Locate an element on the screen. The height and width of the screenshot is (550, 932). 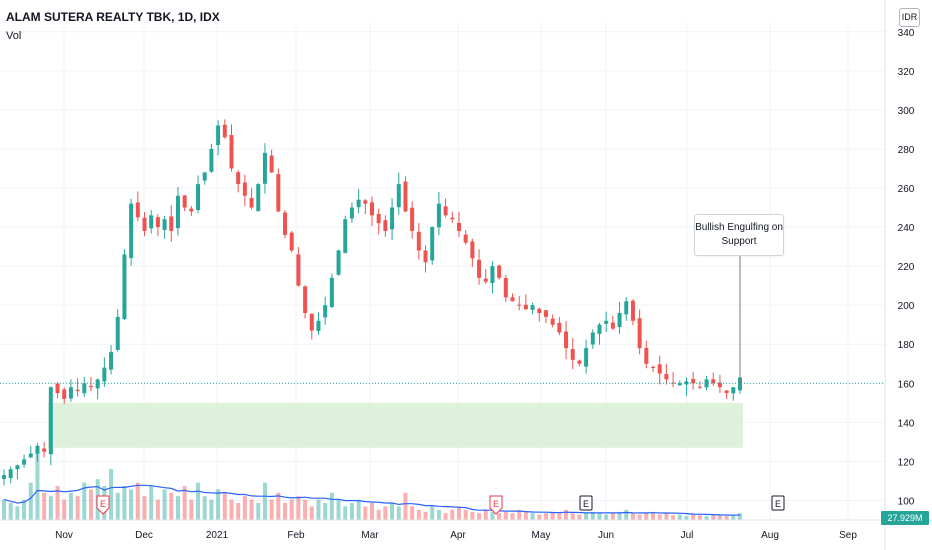
price-axis: 100 120 140 160 180 200 220 240 260 280 300 320 340 is located at coordinates (899, 275).